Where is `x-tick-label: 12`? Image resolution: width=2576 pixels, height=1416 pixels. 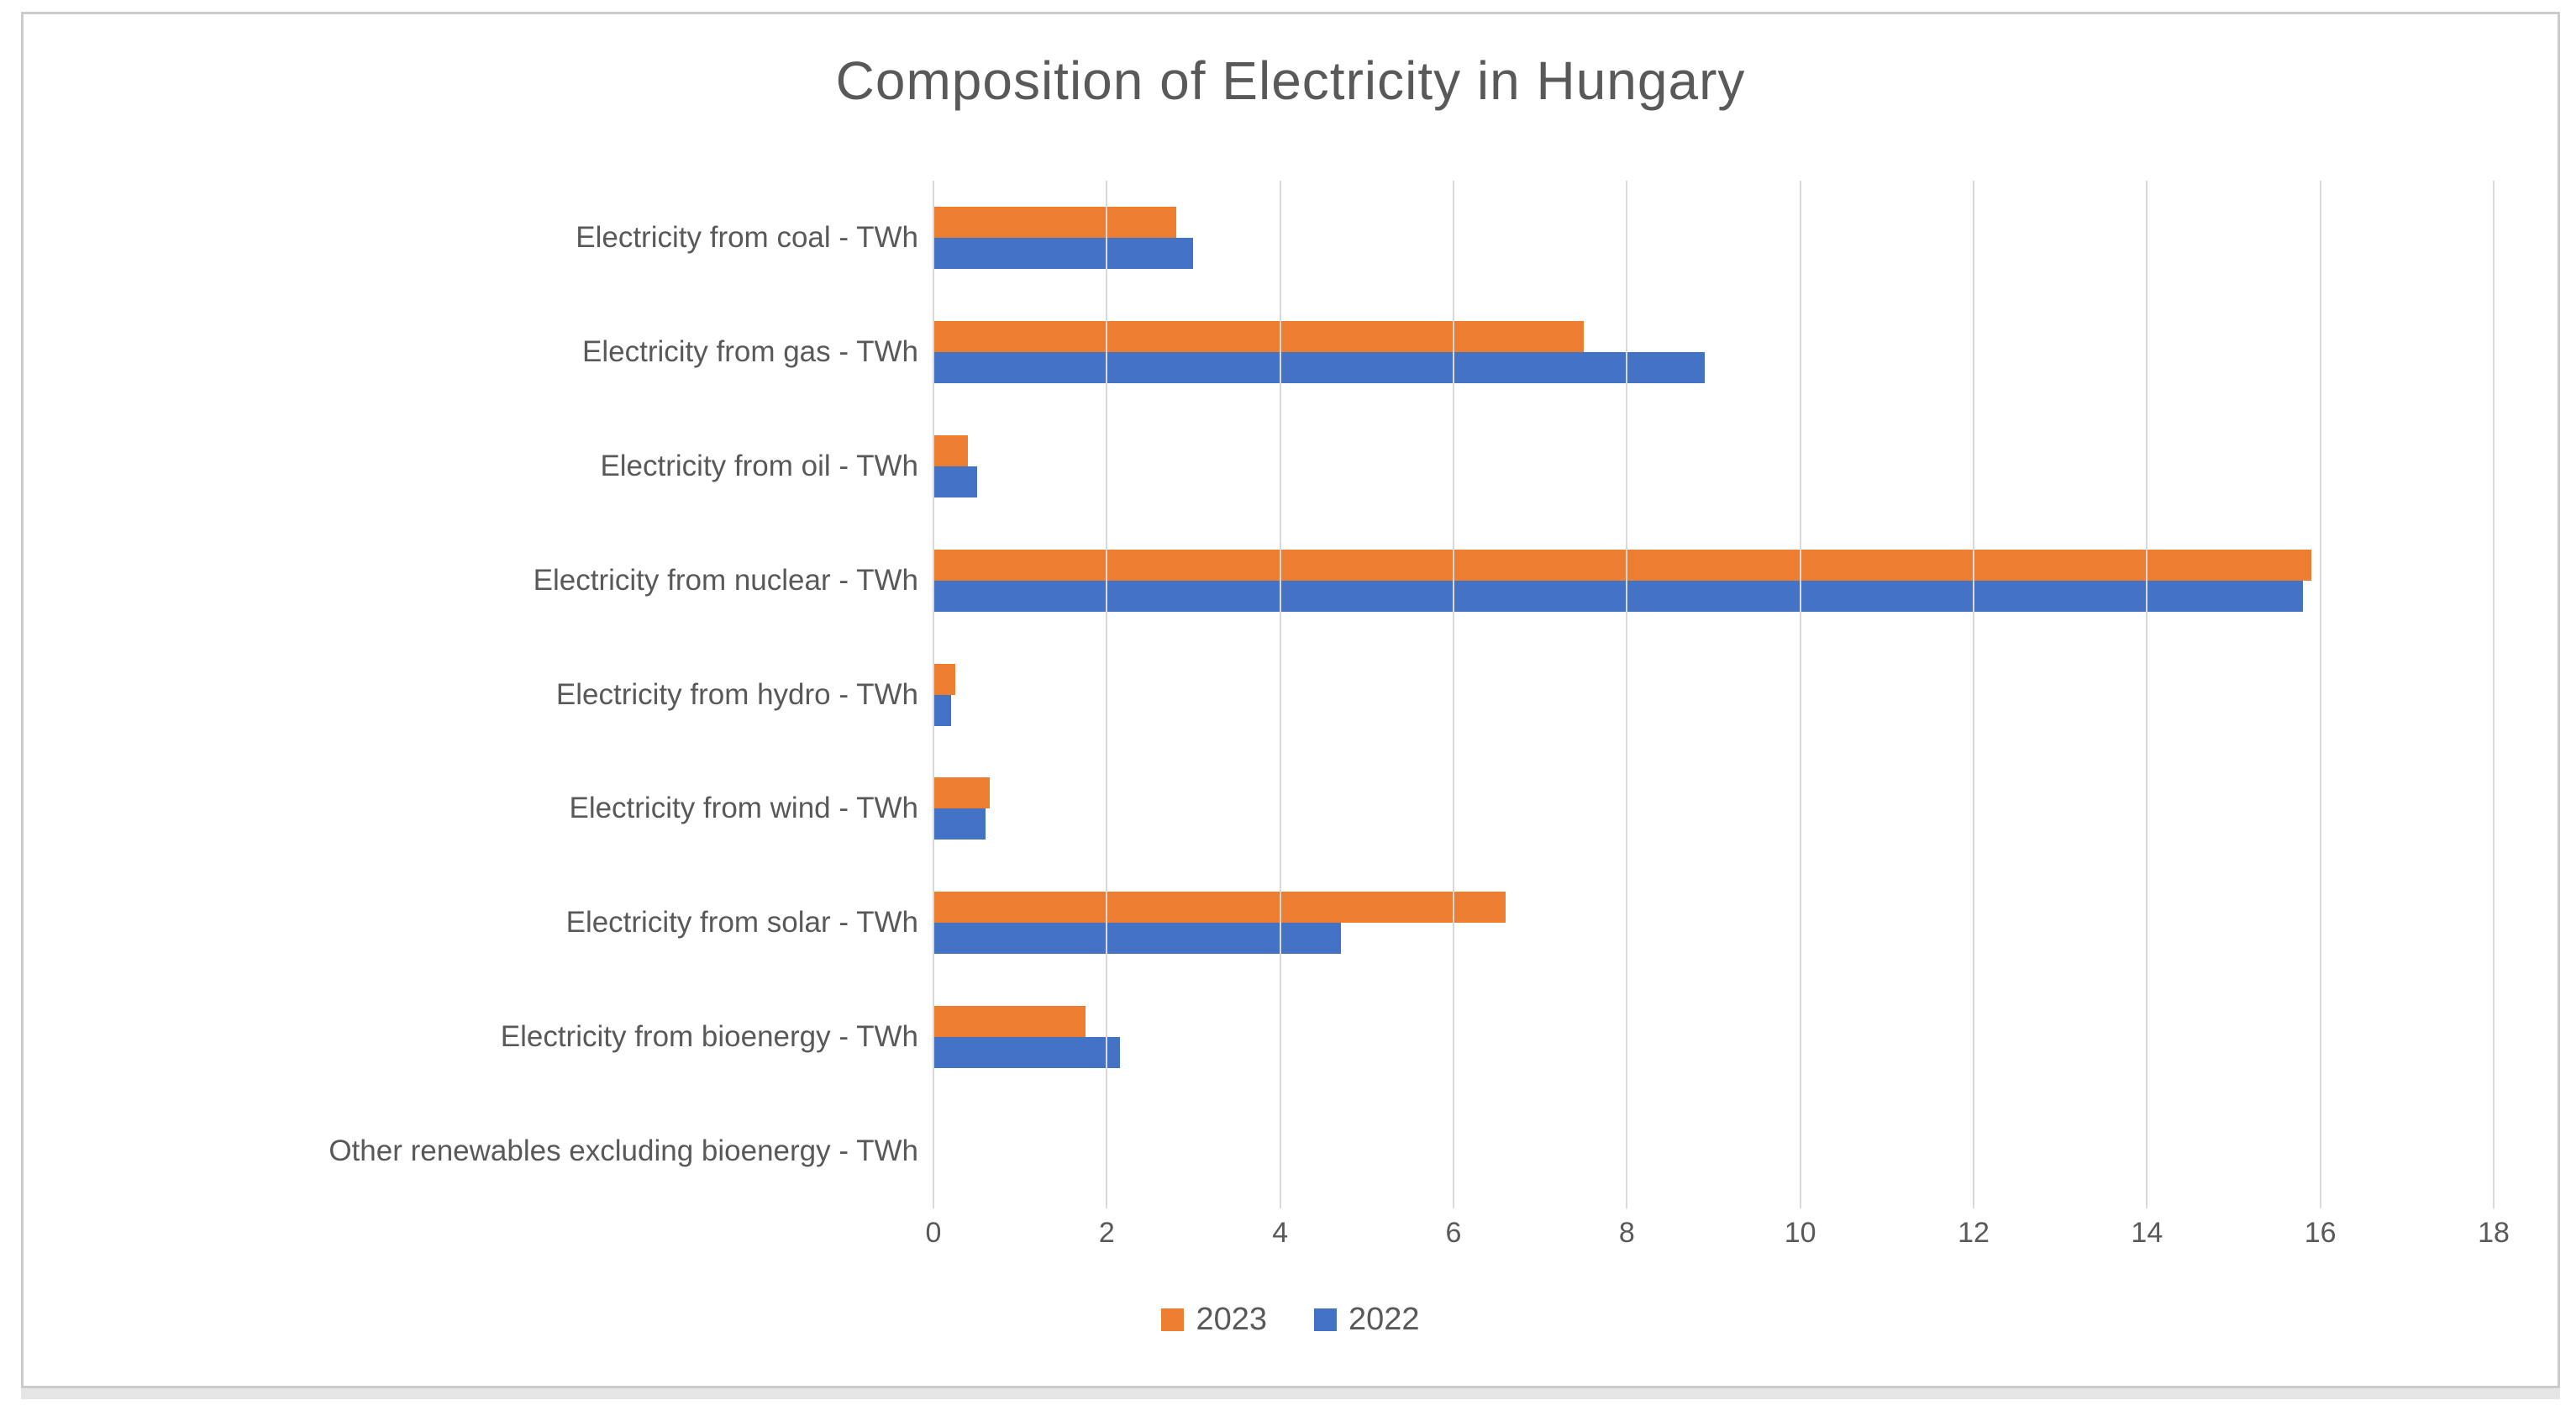
x-tick-label: 12 is located at coordinates (1974, 1233).